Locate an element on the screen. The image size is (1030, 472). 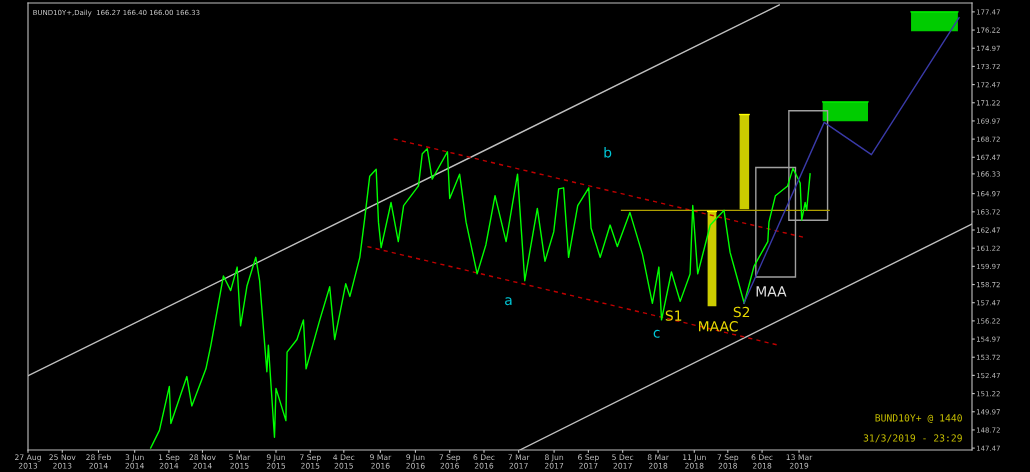
annotation: S2 is located at coordinates (741, 312).